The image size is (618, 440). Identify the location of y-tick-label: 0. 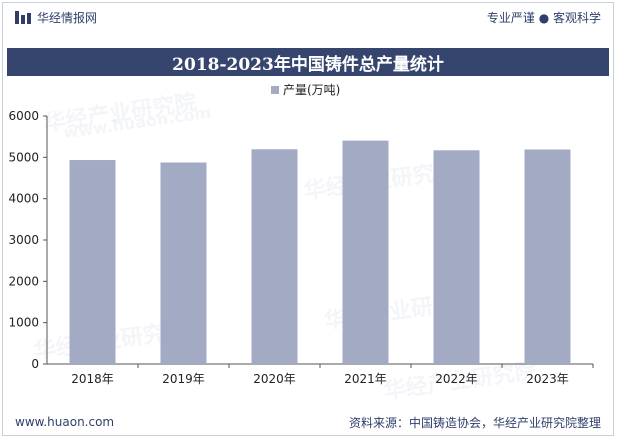
(35, 364).